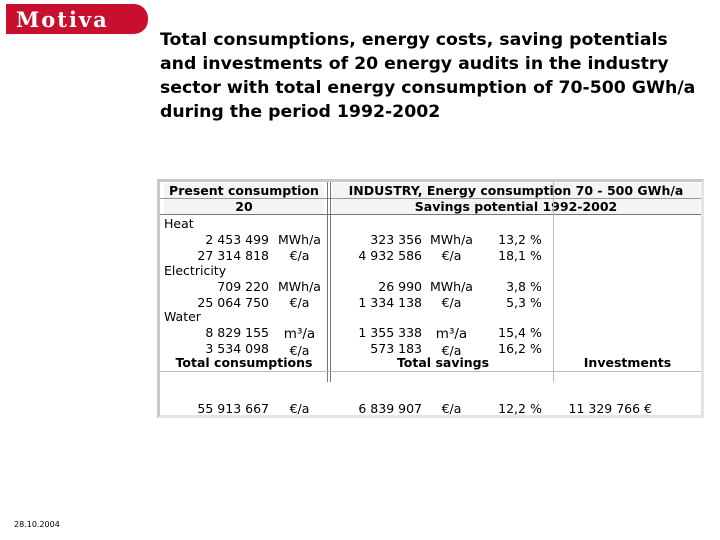  Describe the element at coordinates (451, 239) in the screenshot. I see `heat-saving-unit: MWh/a` at that location.